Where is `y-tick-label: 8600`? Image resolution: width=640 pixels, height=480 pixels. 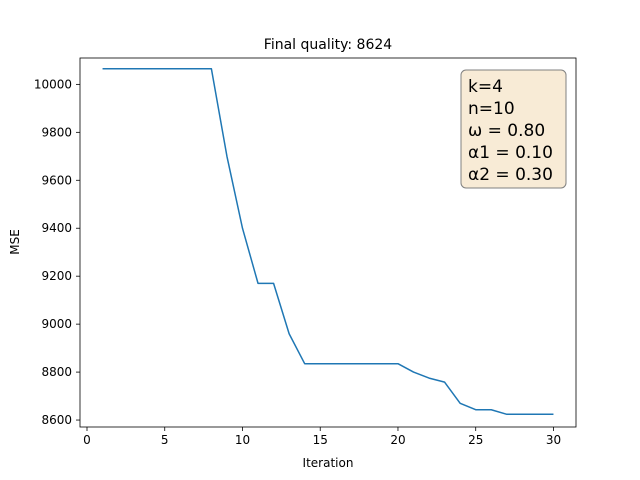
y-tick-label: 8600 is located at coordinates (56, 420).